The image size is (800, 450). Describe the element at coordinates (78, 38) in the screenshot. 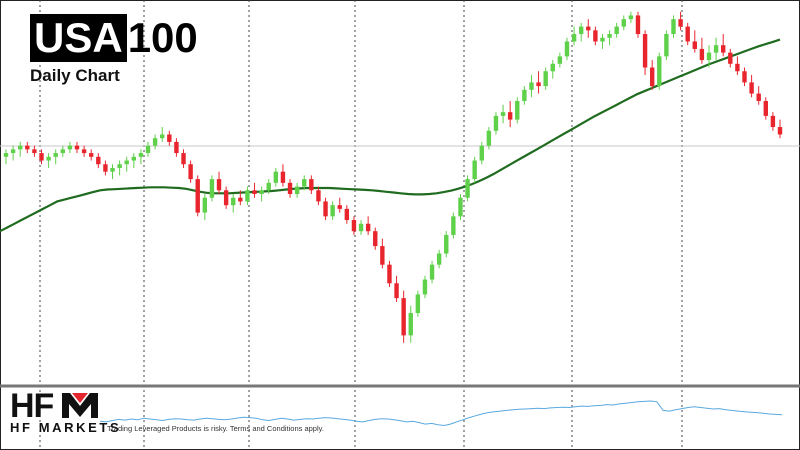

I see `title-highlight: USA` at that location.